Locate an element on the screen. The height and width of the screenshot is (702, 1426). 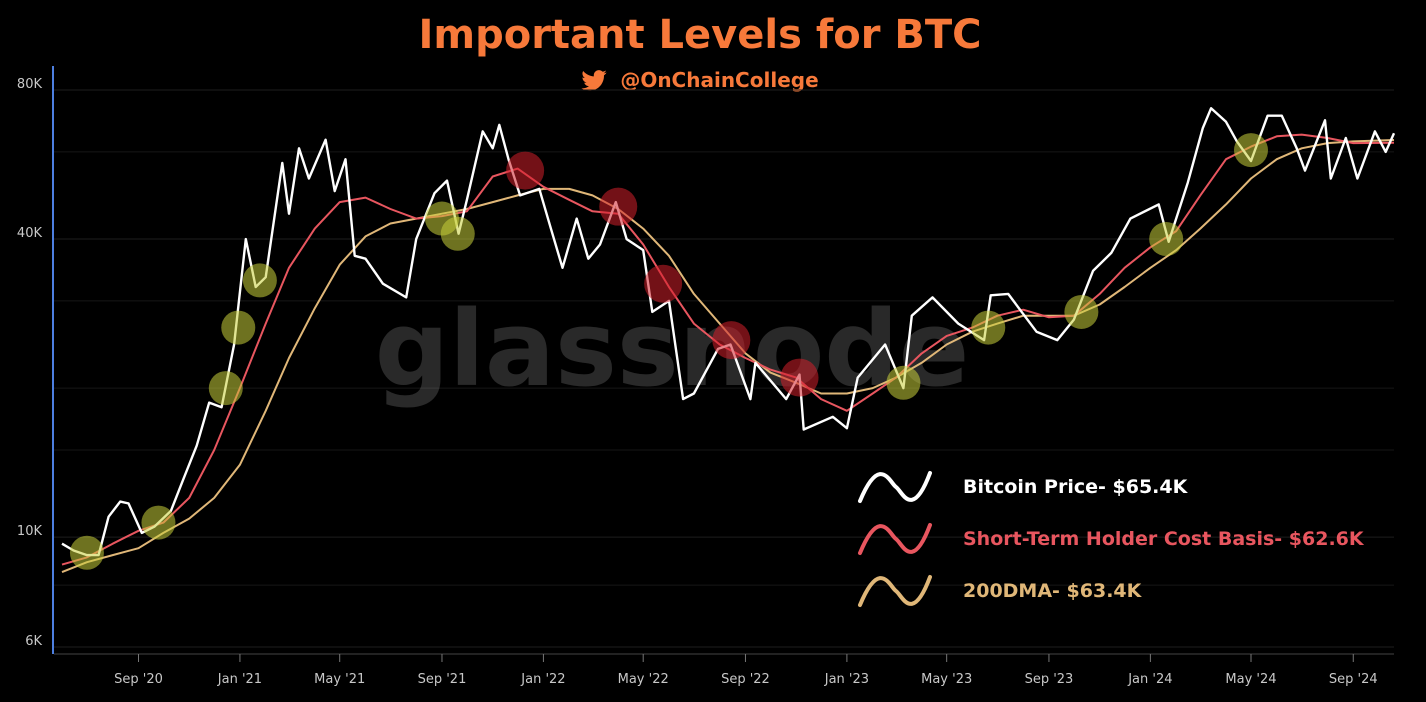
y-axis-ticks: 80K 40K 10K 6K is located at coordinates (30, 363).